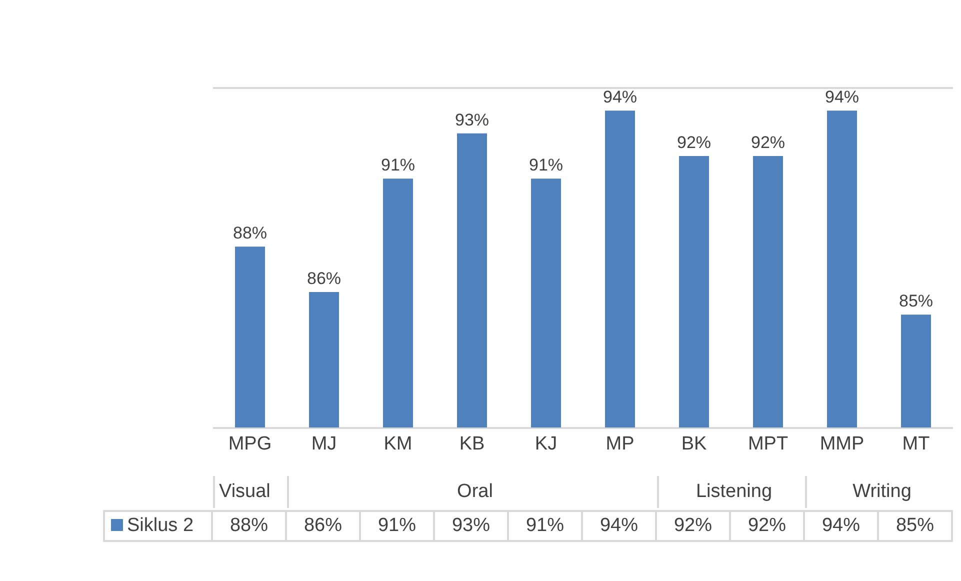 This screenshot has height=581, width=961. Describe the element at coordinates (731, 492) in the screenshot. I see `text: Listening` at that location.